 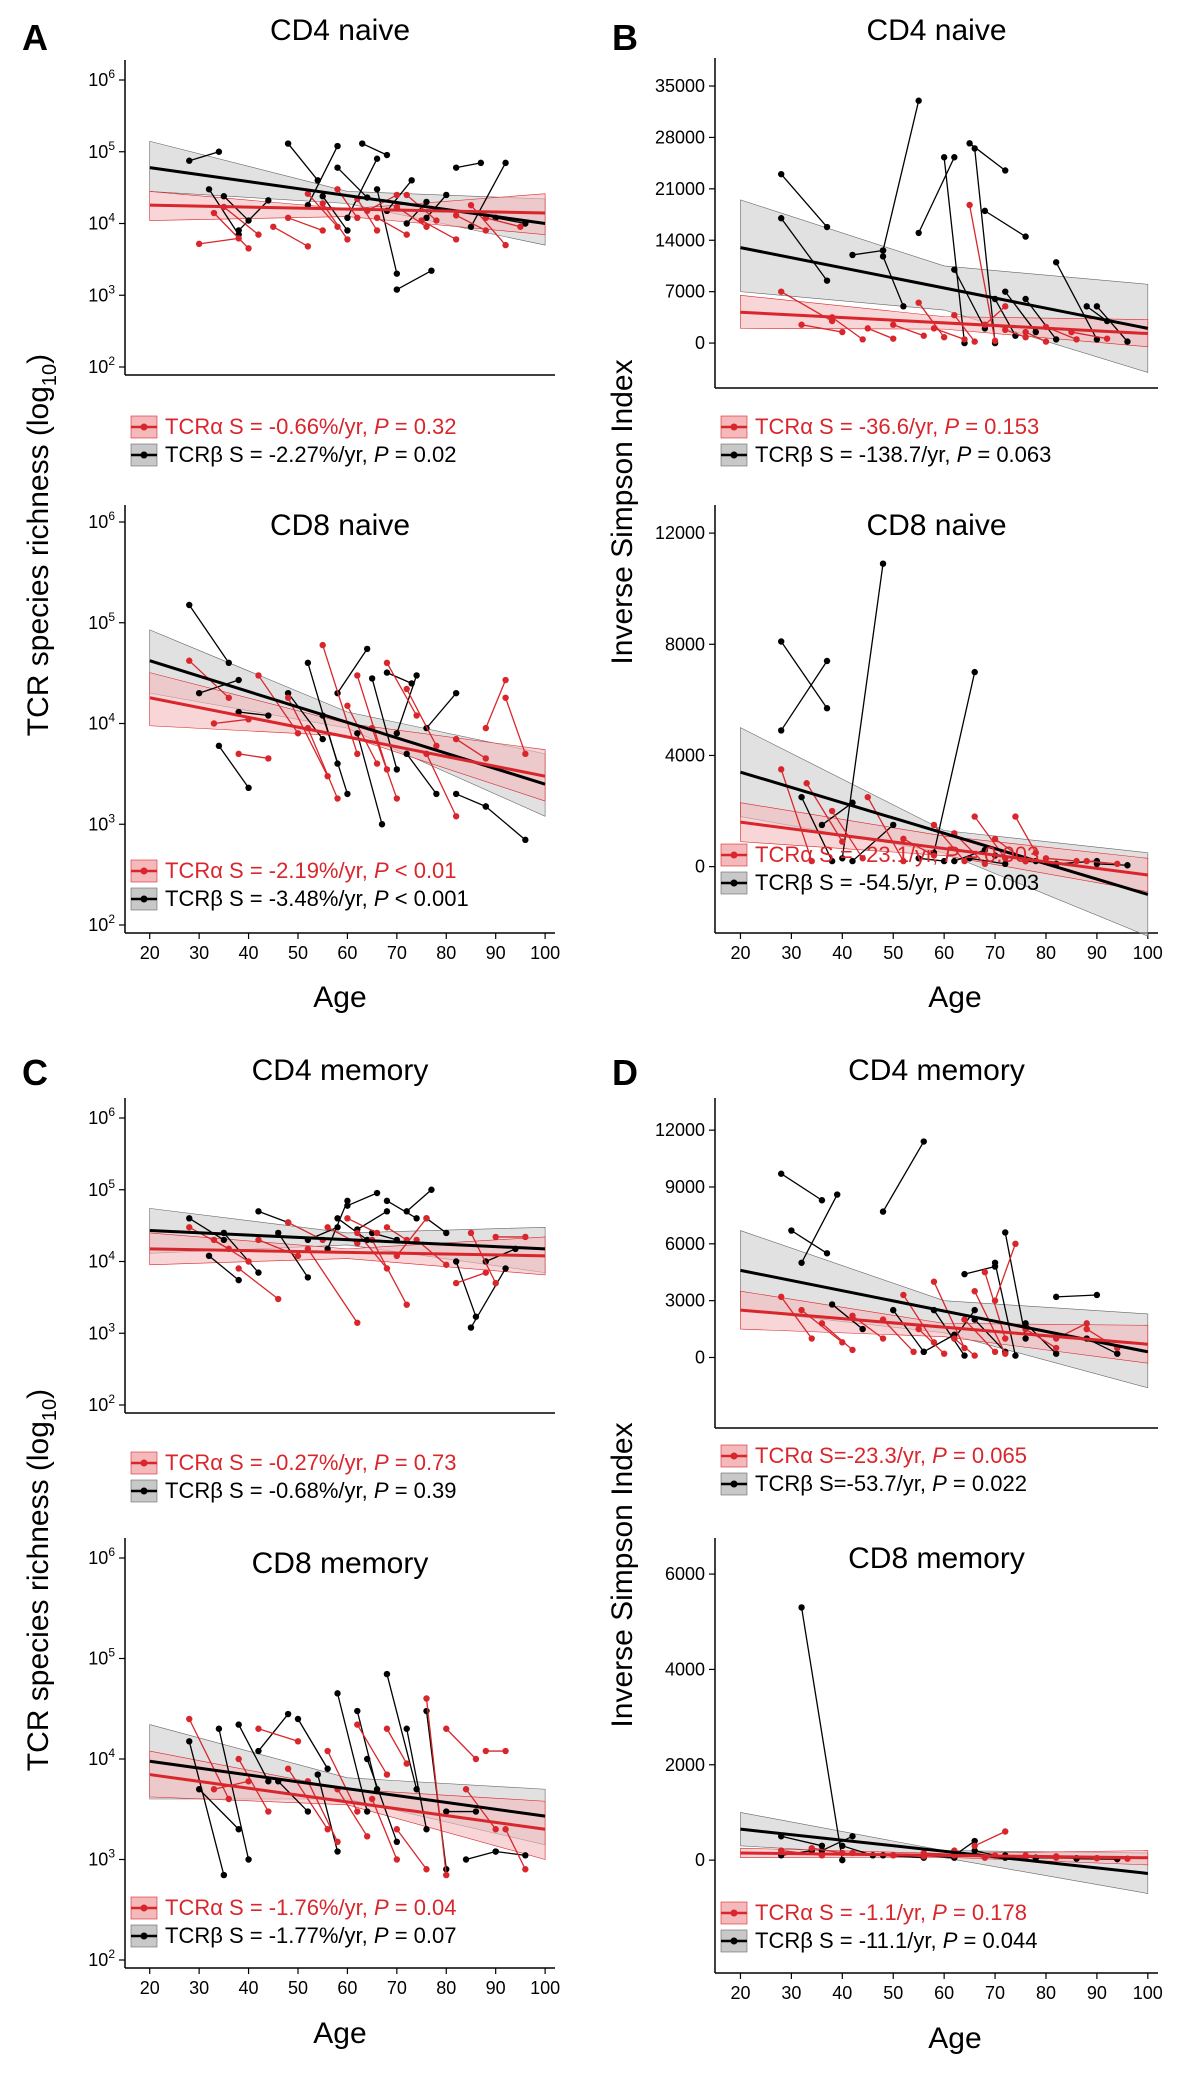 I want to click on y-tick-label: 103, so click(x=101, y=822).